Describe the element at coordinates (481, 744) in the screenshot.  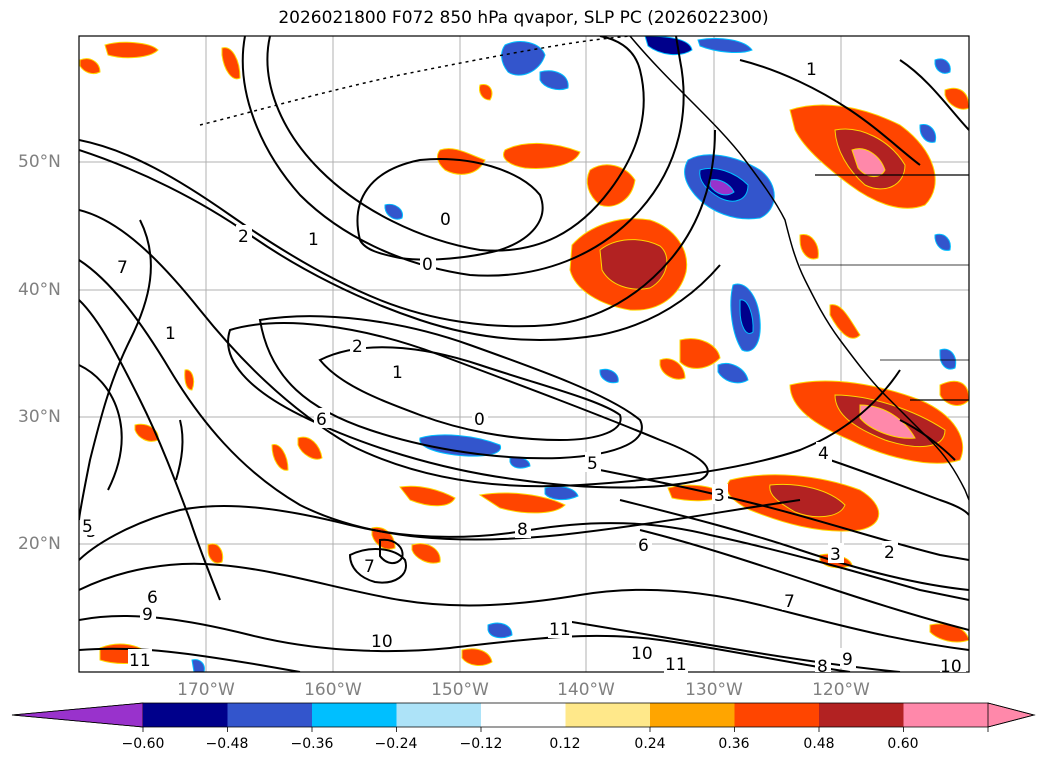
I see `colorbar-tick-label: −0.12` at that location.